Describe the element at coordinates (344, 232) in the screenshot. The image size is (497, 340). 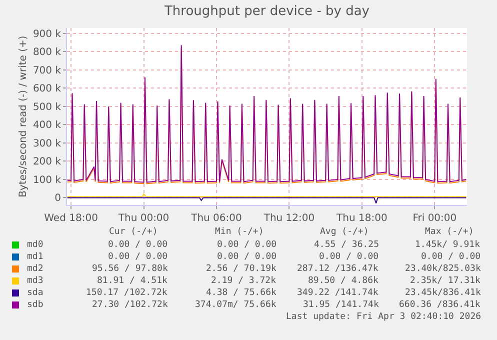
I see `text: Avg (-/+)` at that location.